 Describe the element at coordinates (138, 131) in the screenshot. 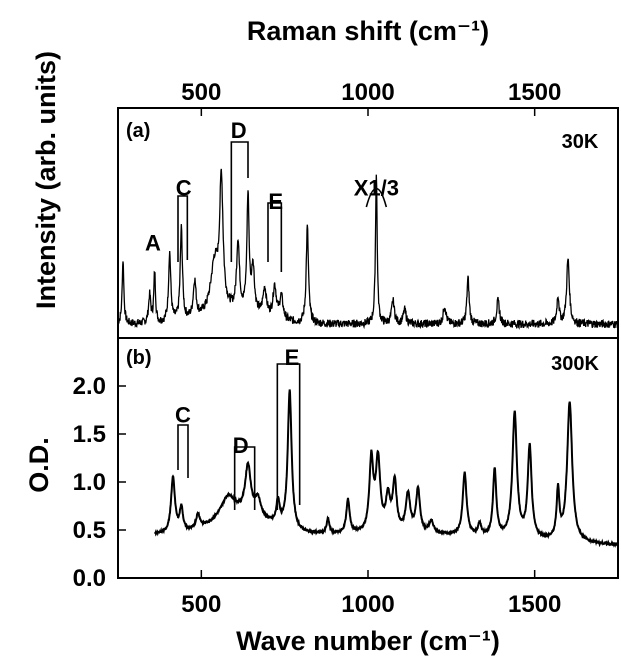

I see `panel-a-label: (a)` at that location.